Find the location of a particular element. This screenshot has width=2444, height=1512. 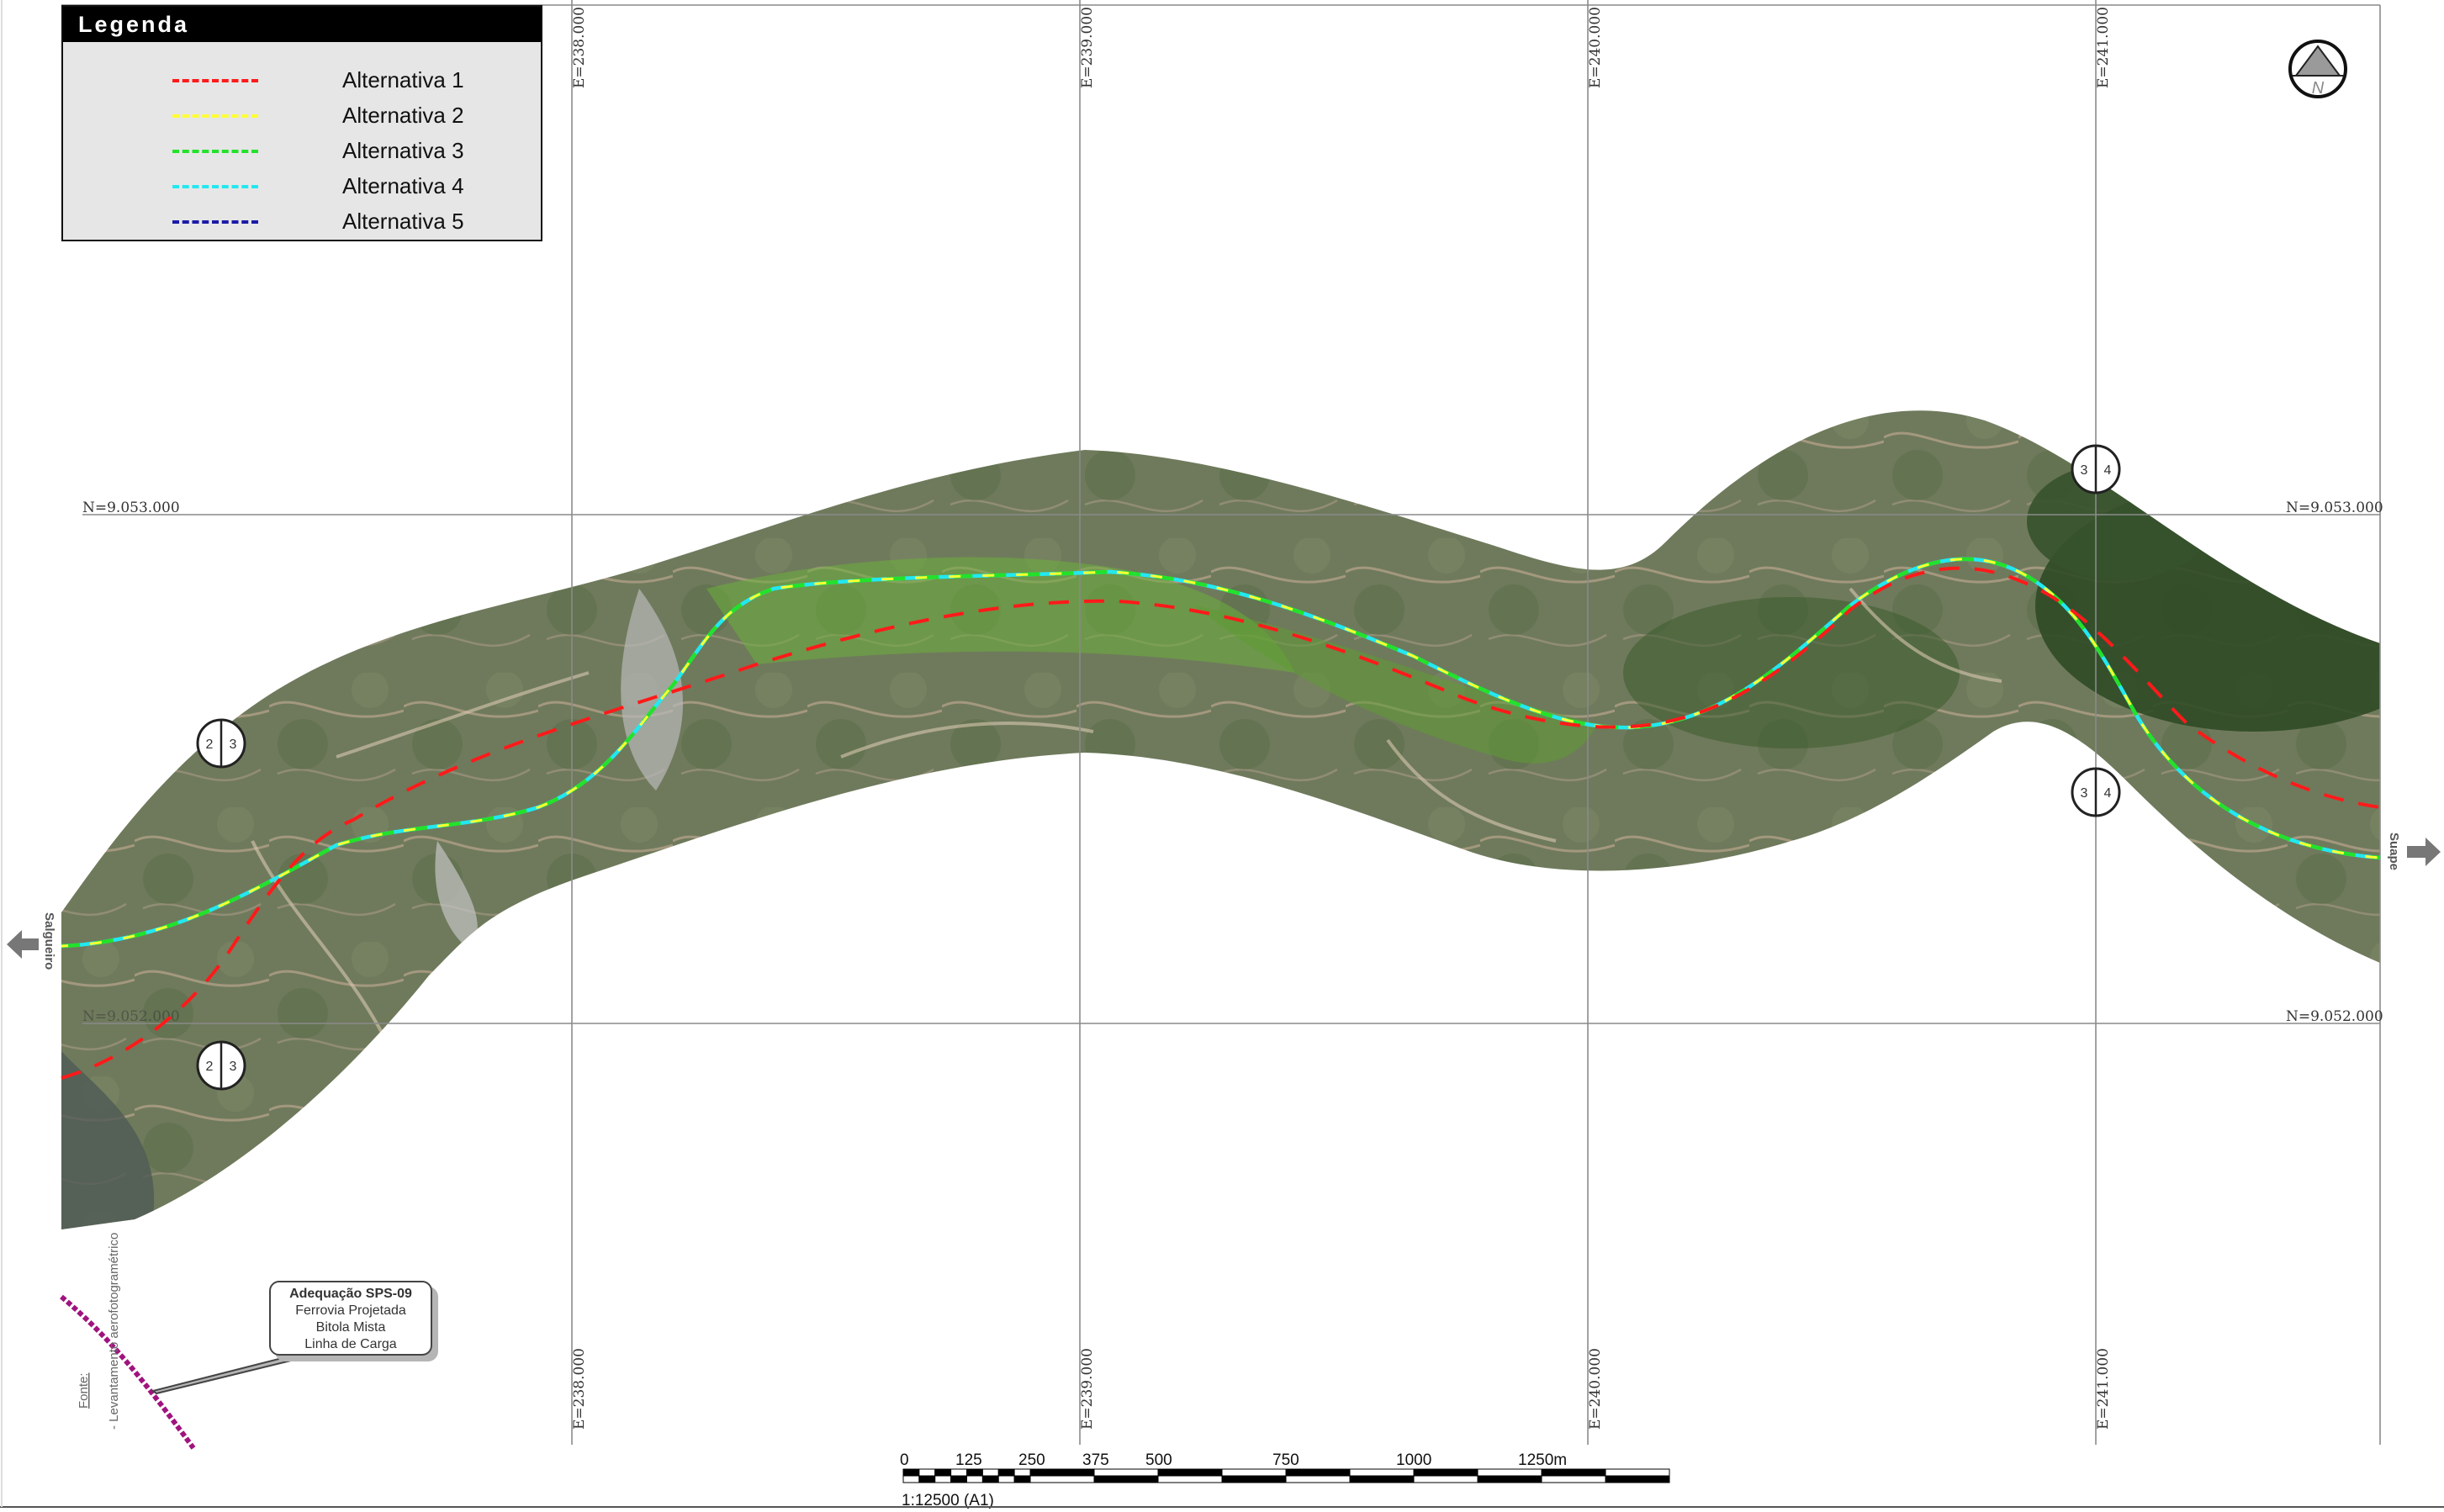

svg-text: 125 is located at coordinates (969, 1460).